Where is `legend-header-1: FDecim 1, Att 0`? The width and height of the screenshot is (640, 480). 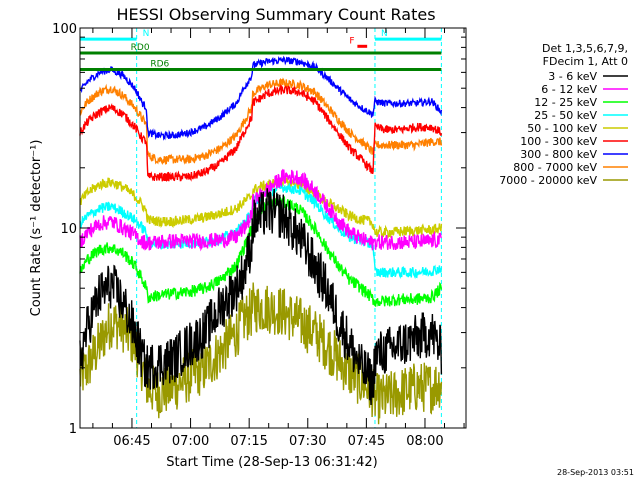 legend-header-1: FDecim 1, Att 0 is located at coordinates (585, 61).